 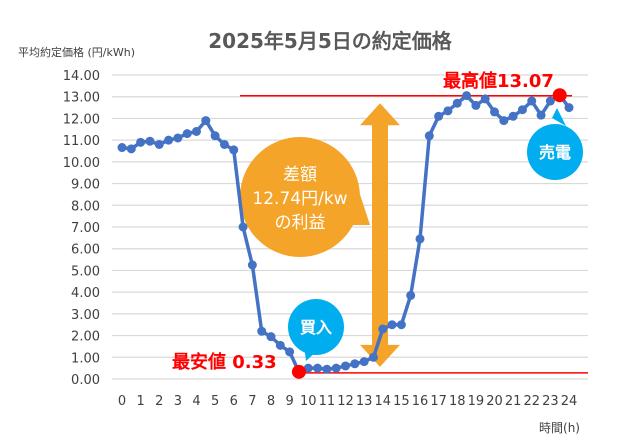 I want to click on y-tick-label: 12.00, so click(x=81, y=119).